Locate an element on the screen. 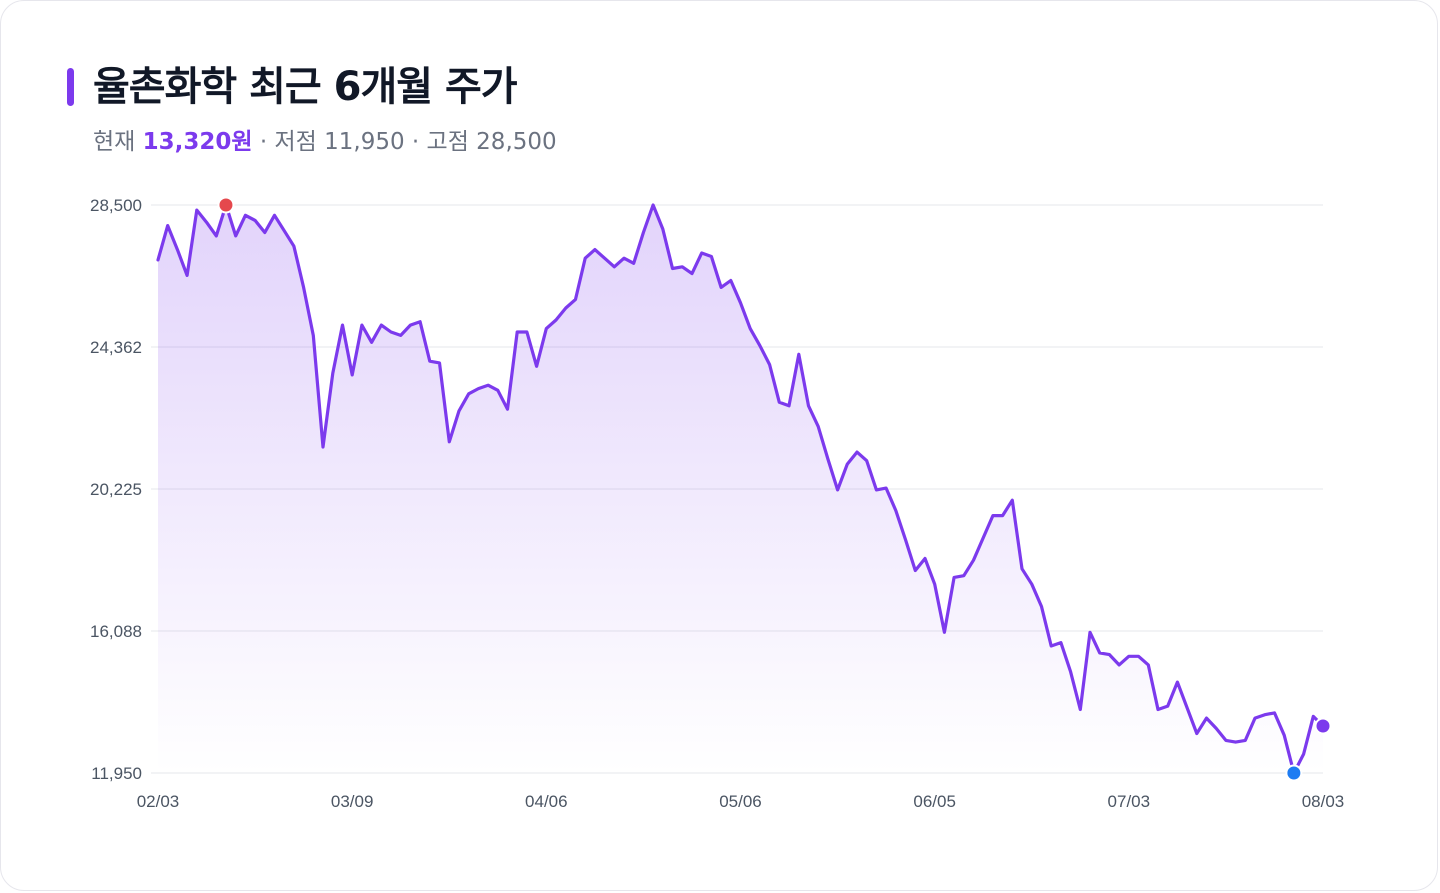 This screenshot has width=1440, height=893. low-price: · 저점 11,950 is located at coordinates (332, 142).